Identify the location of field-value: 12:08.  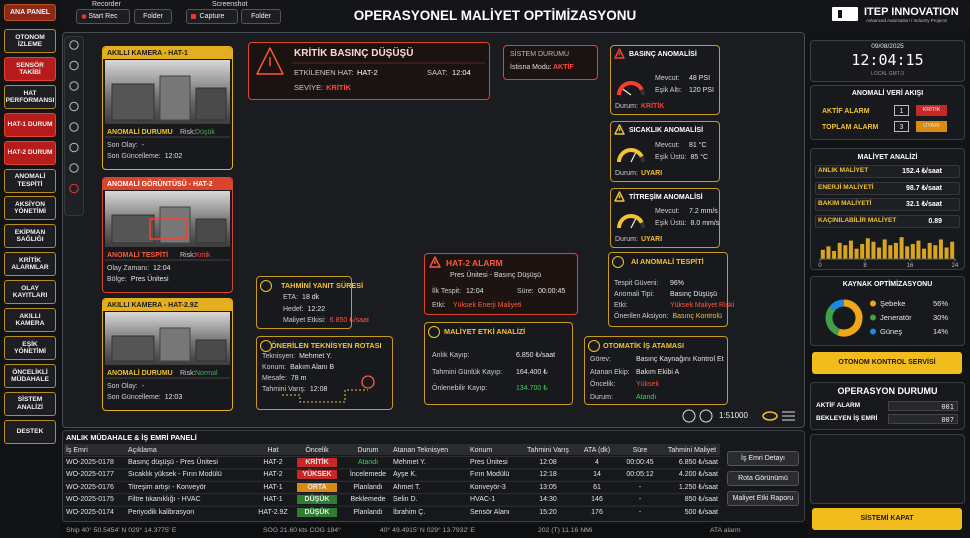
(318, 389).